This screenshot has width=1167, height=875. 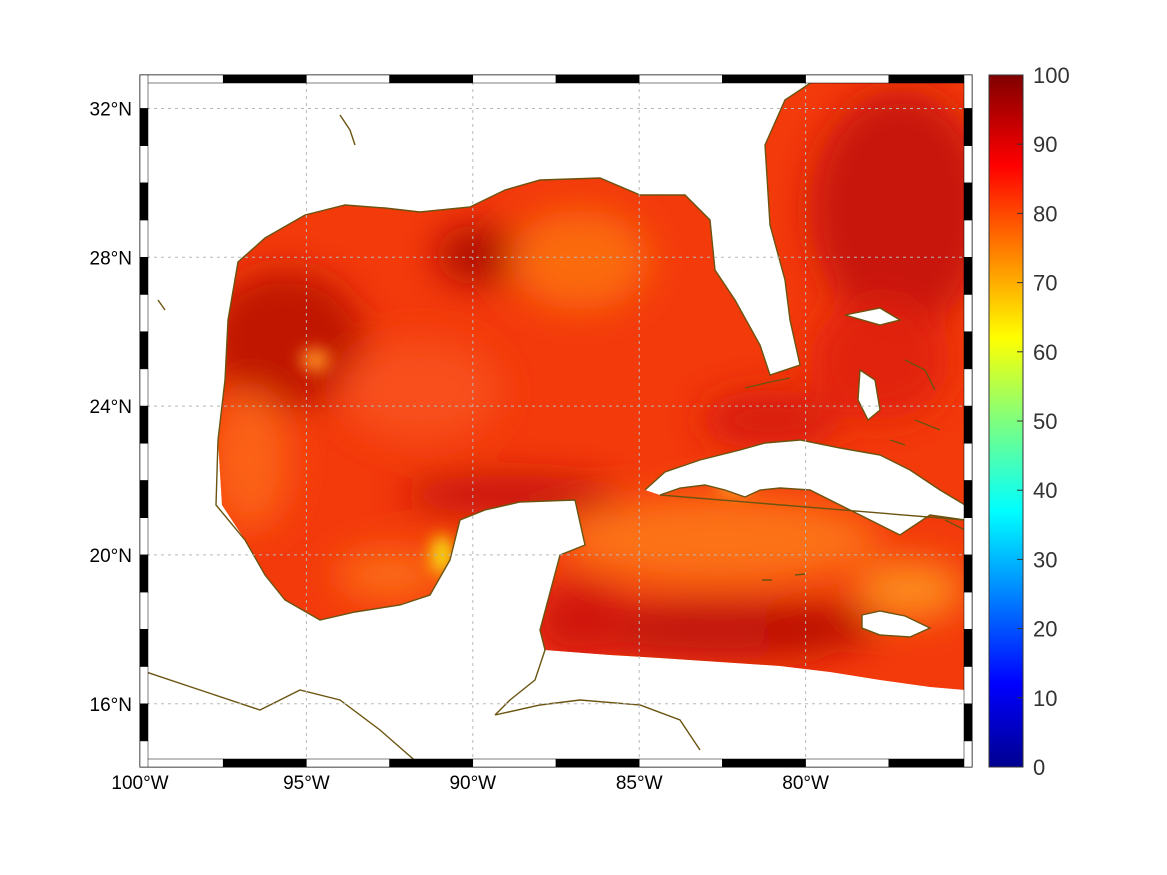 What do you see at coordinates (887, 210) in the screenshot?
I see `warm-patch-atlantic` at bounding box center [887, 210].